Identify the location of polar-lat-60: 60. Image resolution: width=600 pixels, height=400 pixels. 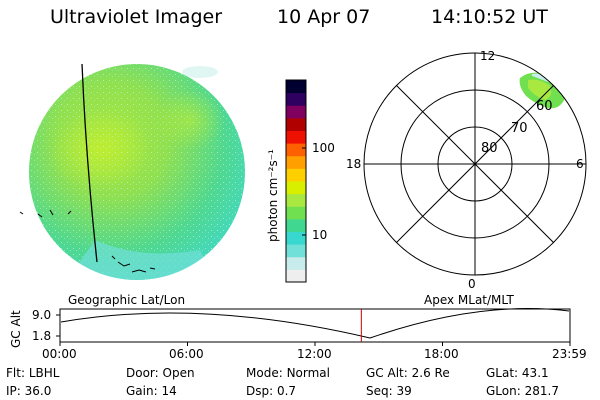
(544, 106).